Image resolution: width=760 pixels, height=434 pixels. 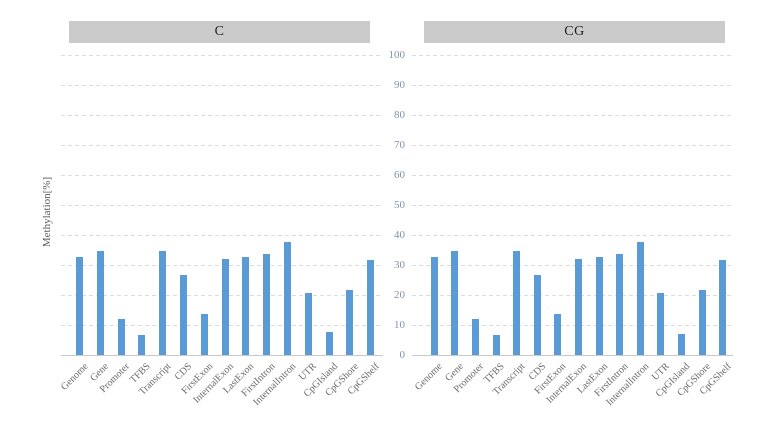 What do you see at coordinates (399, 235) in the screenshot?
I see `y-tick-label-40: 40` at bounding box center [399, 235].